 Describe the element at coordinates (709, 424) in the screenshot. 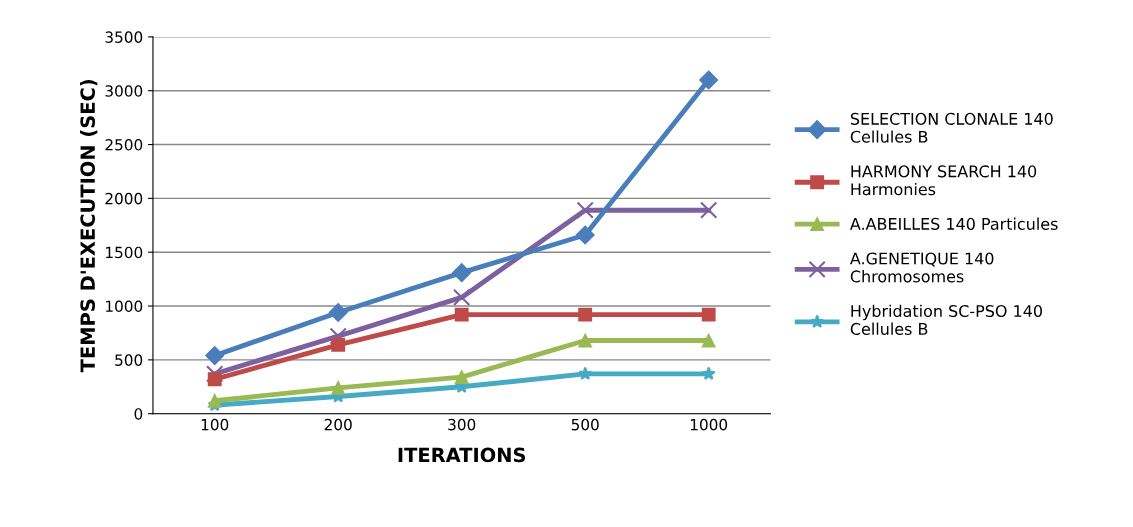

I see `x-tick-label: 1000` at that location.